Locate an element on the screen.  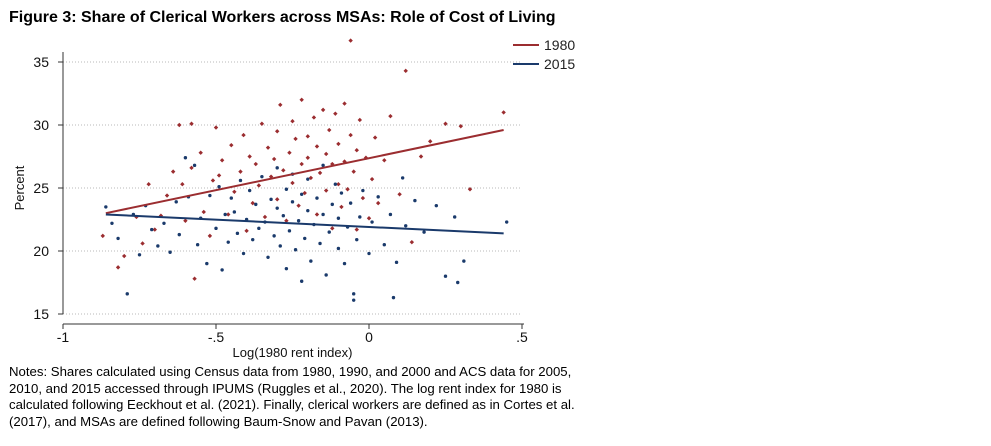
y-tick-label: 25 is located at coordinates (41, 188).